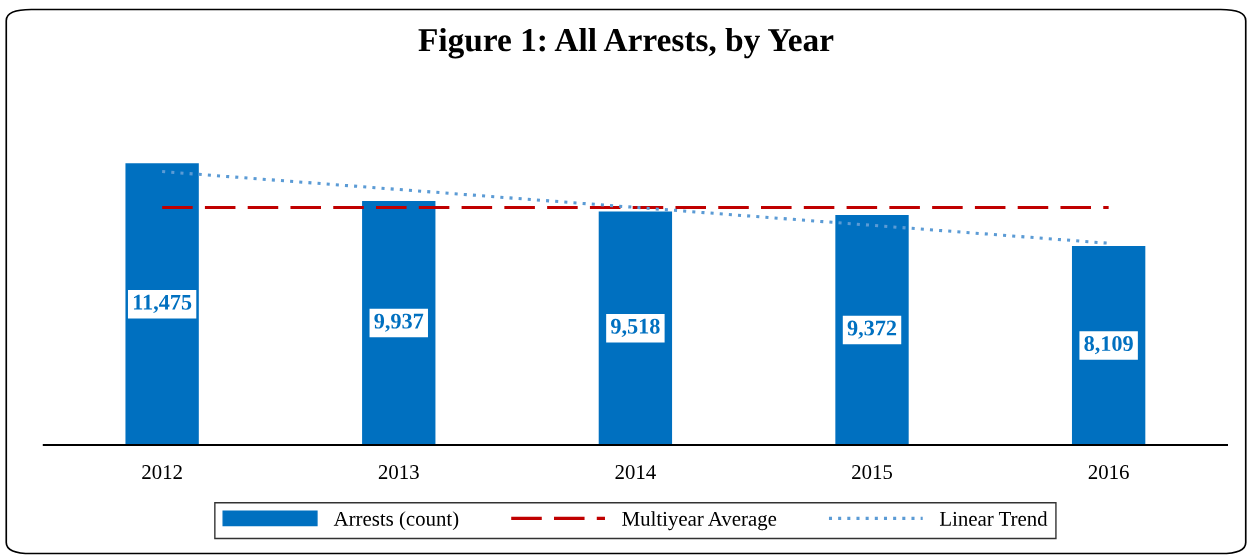 The image size is (1252, 558). What do you see at coordinates (162, 472) in the screenshot?
I see `x-tick-label: 2012` at bounding box center [162, 472].